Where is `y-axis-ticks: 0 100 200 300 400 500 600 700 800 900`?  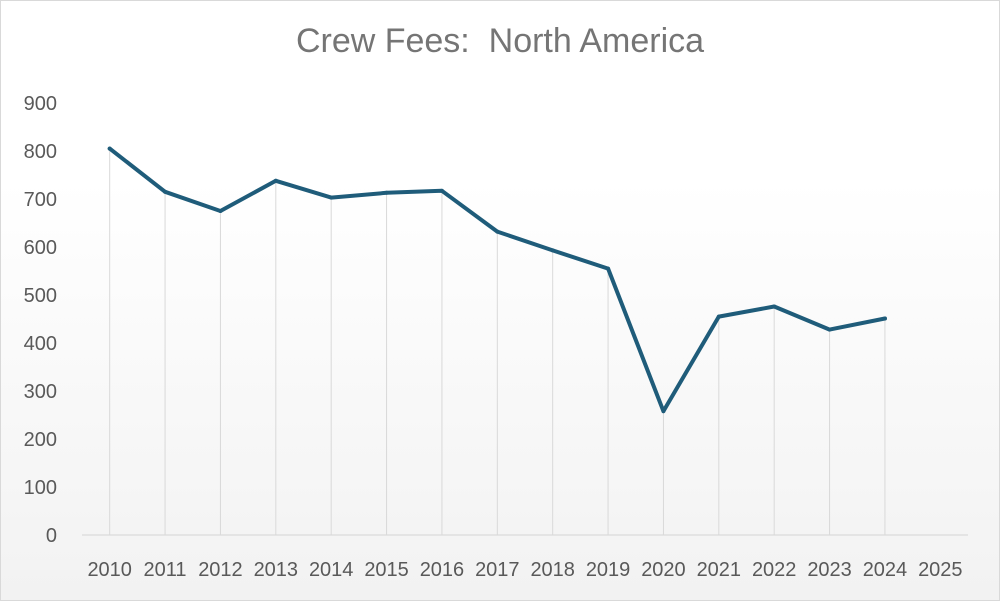
y-axis-ticks: 0 100 200 300 400 500 600 700 800 900 is located at coordinates (40, 320).